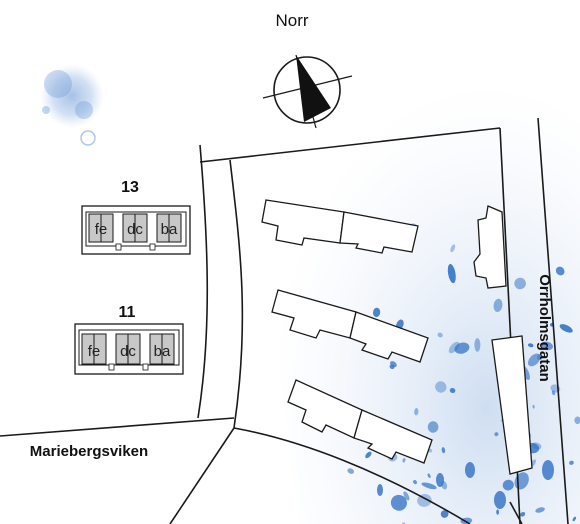 This screenshot has height=524, width=580. What do you see at coordinates (307, 91) in the screenshot?
I see `north-arrow-icon` at bounding box center [307, 91].